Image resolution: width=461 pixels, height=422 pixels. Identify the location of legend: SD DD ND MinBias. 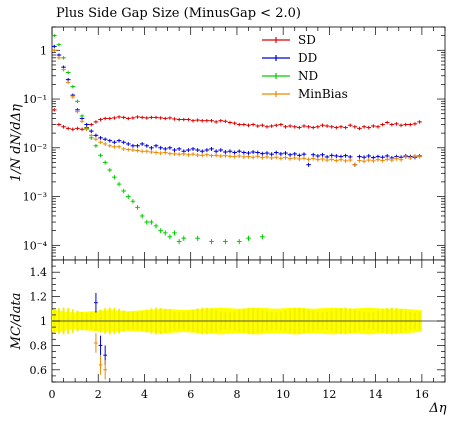
(305, 67).